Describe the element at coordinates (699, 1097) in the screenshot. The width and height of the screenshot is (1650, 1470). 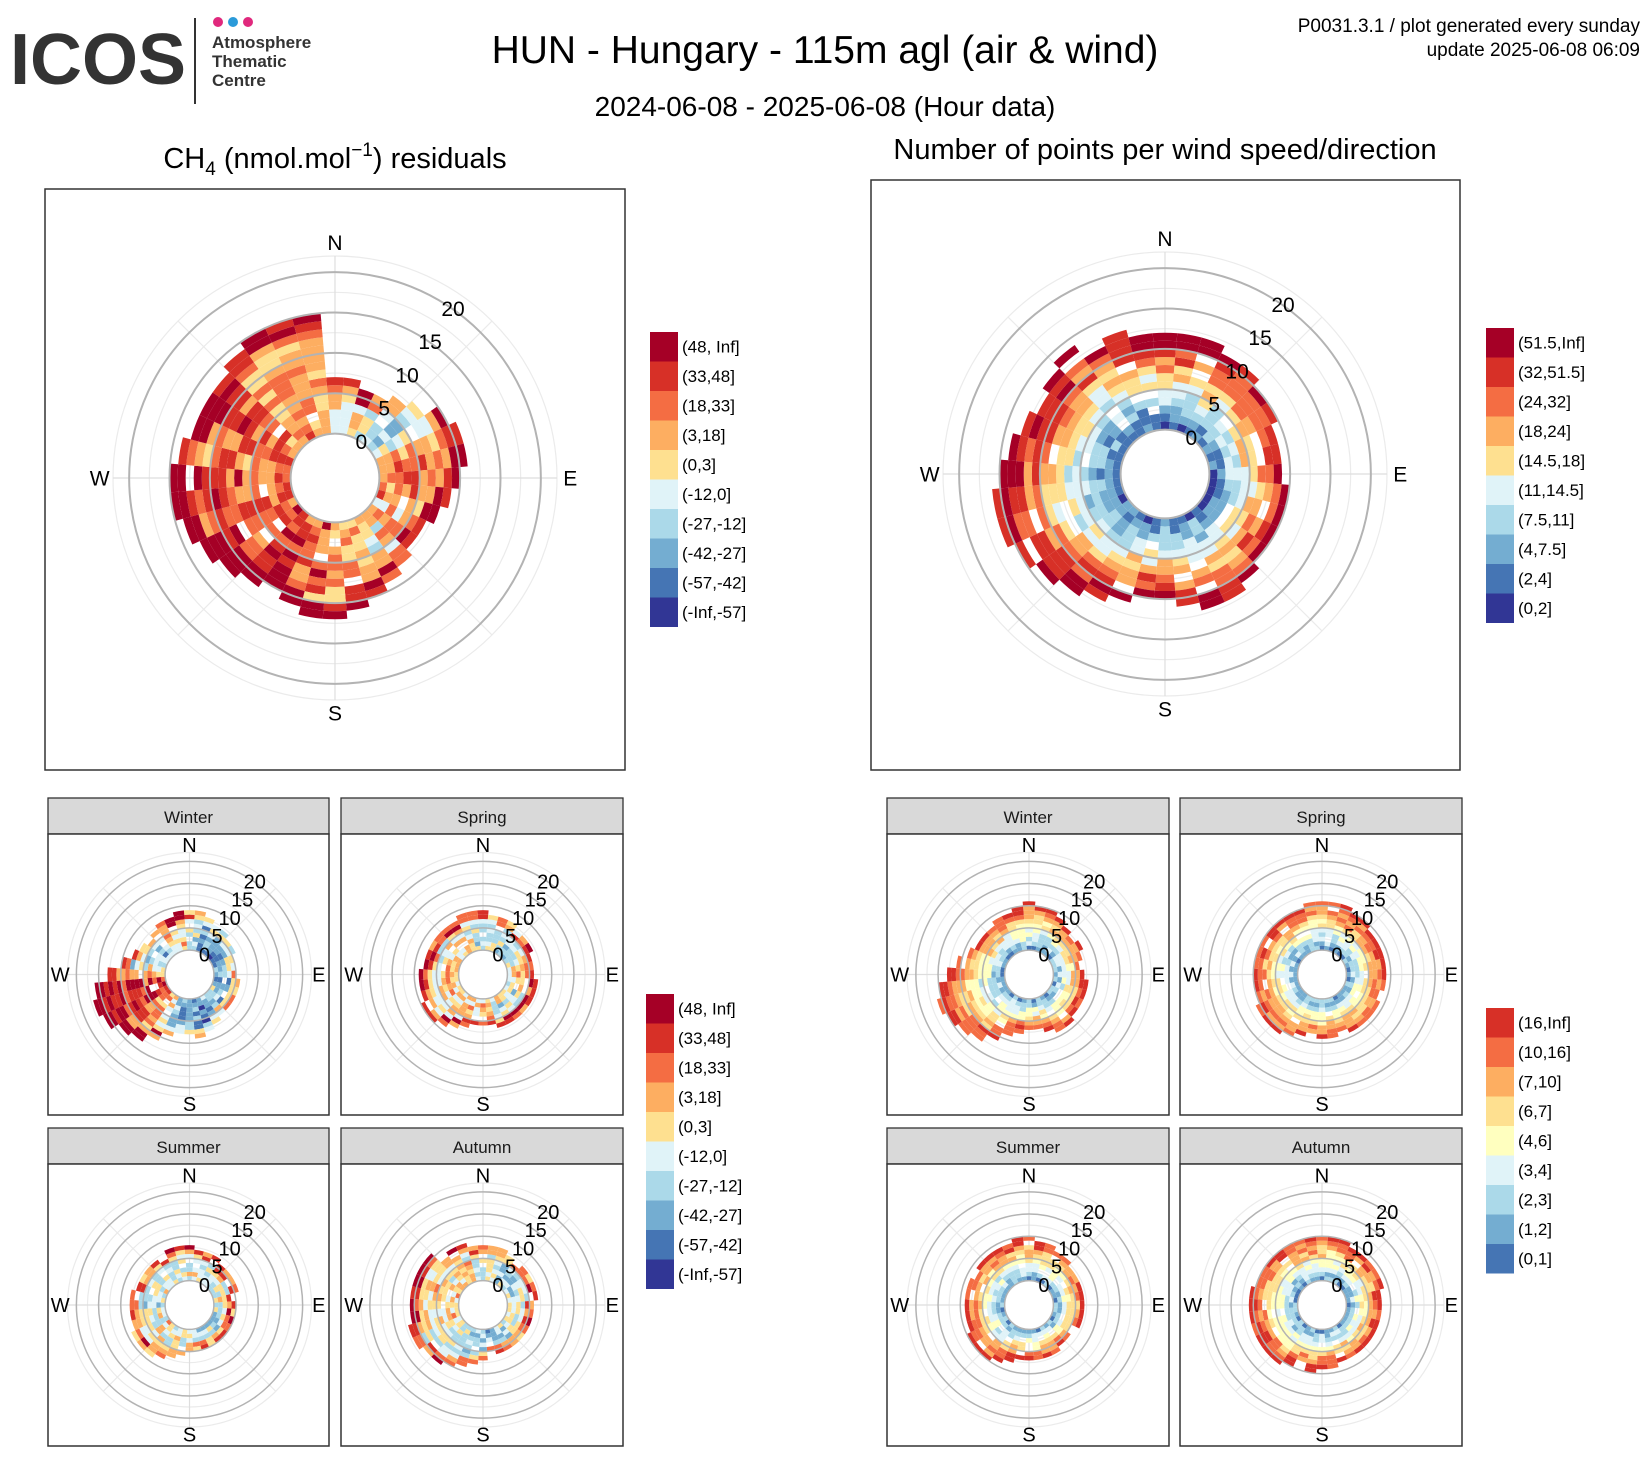
I see `legend-label: (3,18]` at that location.